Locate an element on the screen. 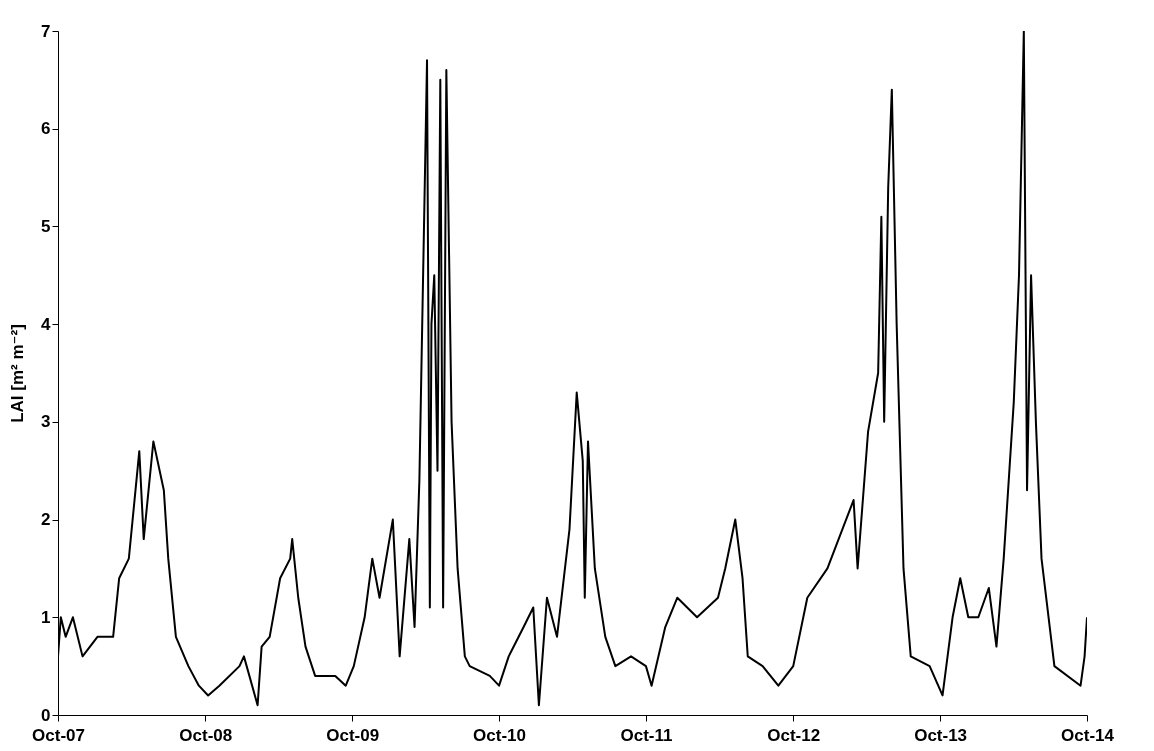 The width and height of the screenshot is (1154, 751). y-tick-label: 3 is located at coordinates (46, 422).